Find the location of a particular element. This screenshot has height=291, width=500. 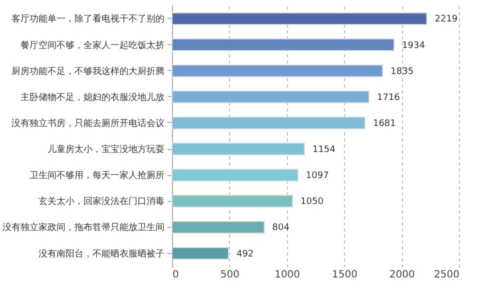

x-tick-label: 1500 is located at coordinates (345, 275).